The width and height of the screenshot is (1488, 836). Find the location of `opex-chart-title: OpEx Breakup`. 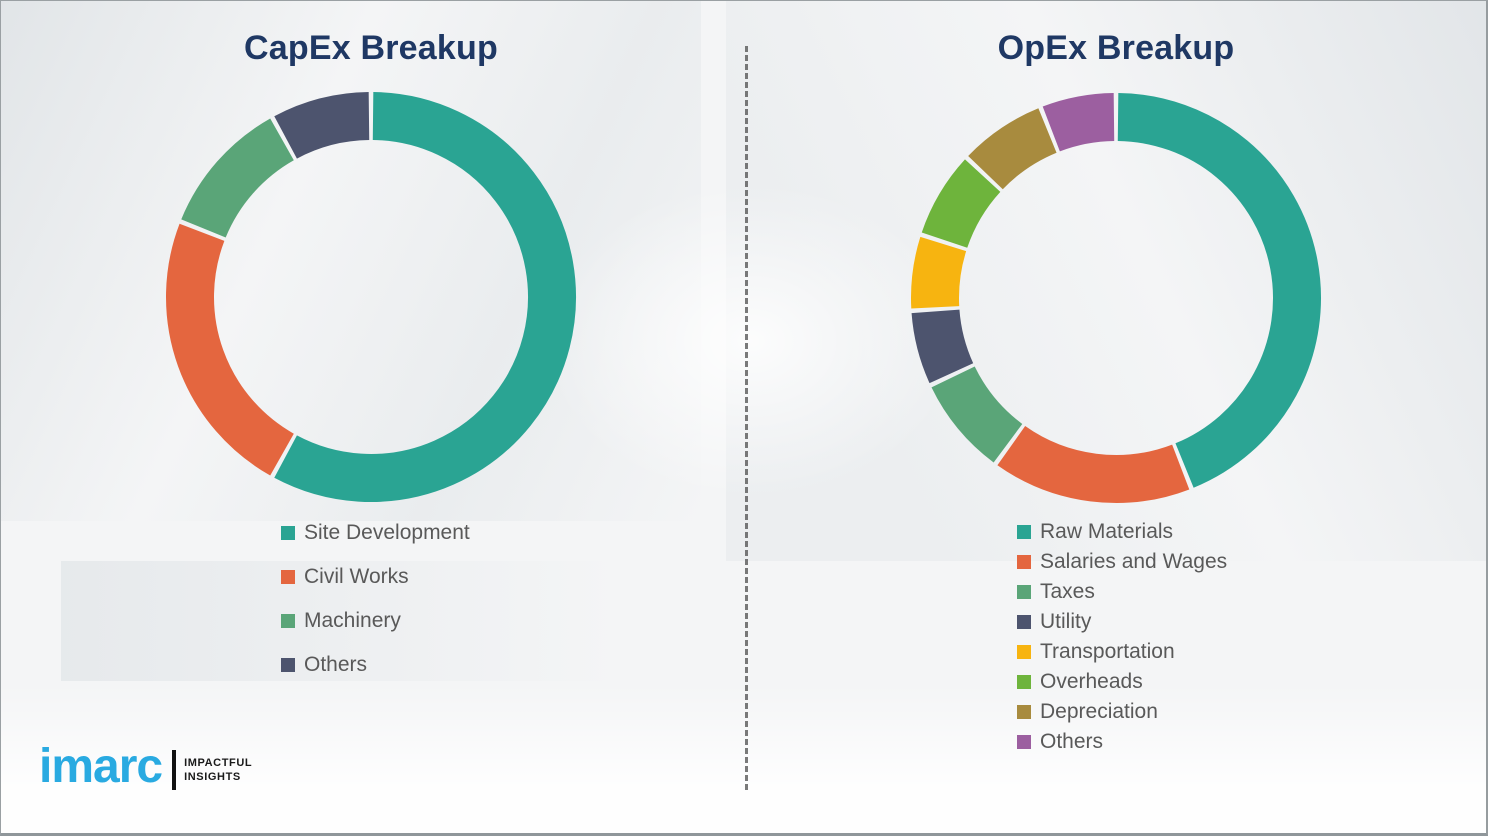

opex-chart-title: OpEx Breakup is located at coordinates (1116, 48).